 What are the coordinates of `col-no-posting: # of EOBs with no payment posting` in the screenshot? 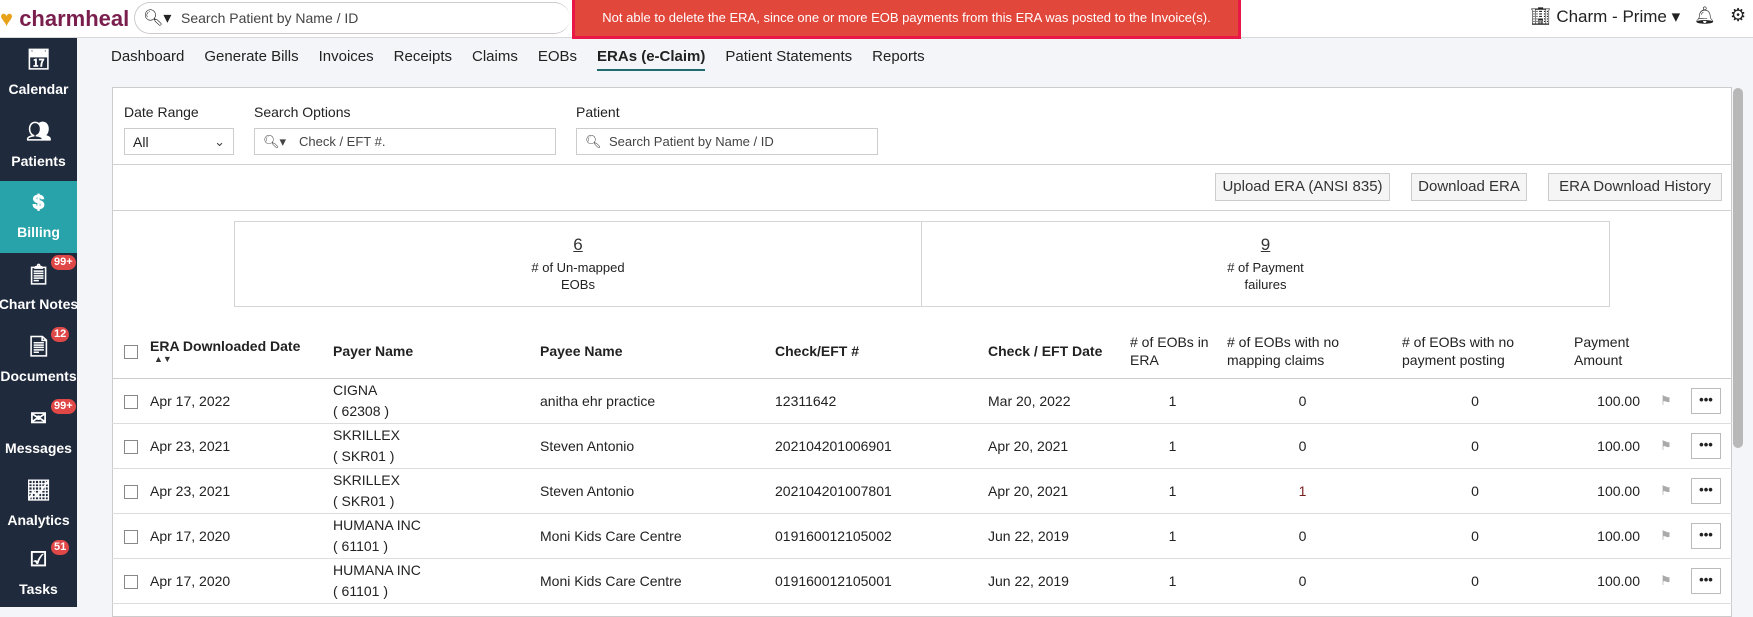 It's located at (1475, 351).